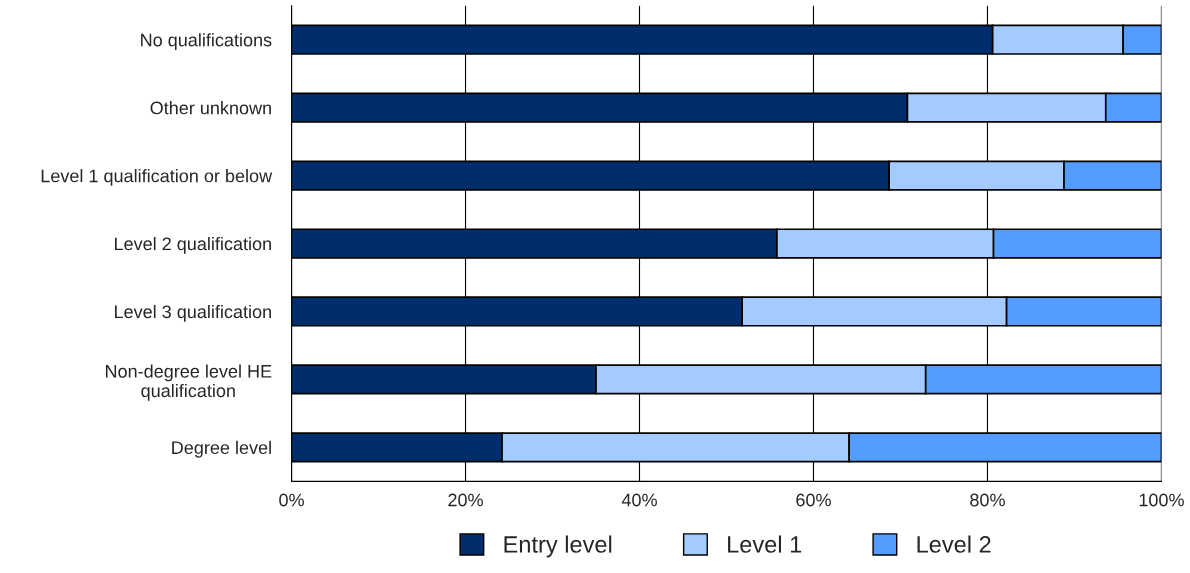 Image resolution: width=1190 pixels, height=573 pixels. What do you see at coordinates (193, 313) in the screenshot?
I see `y-tick-label: Level 3 qualification` at bounding box center [193, 313].